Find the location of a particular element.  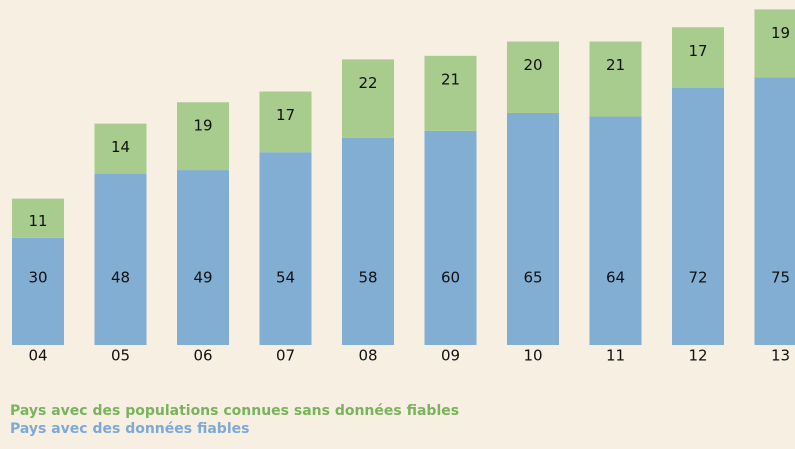

value-label: 49 is located at coordinates (202, 278).